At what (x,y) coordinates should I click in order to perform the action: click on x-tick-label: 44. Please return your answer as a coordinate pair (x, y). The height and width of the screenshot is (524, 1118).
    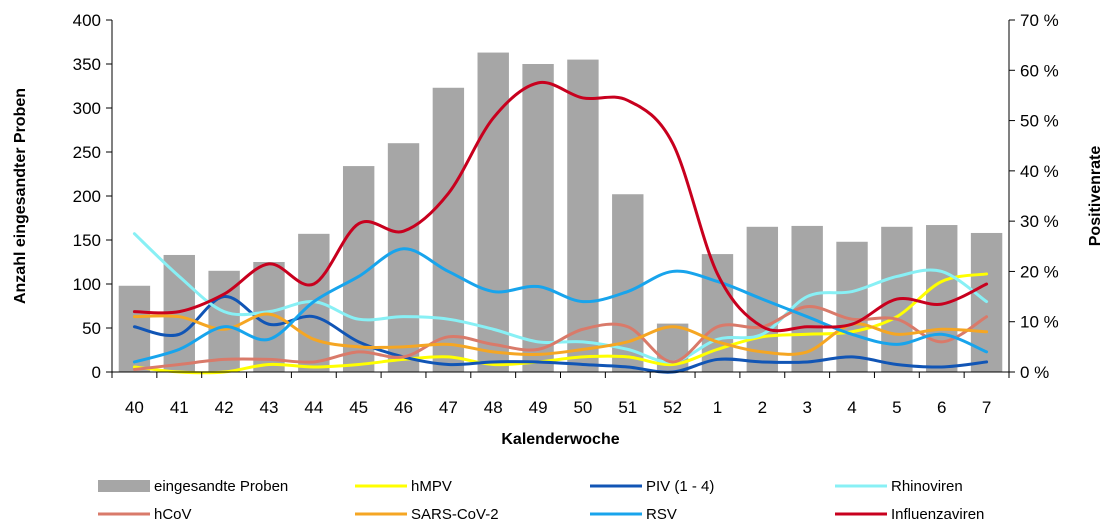
    Looking at the image, I should click on (313, 407).